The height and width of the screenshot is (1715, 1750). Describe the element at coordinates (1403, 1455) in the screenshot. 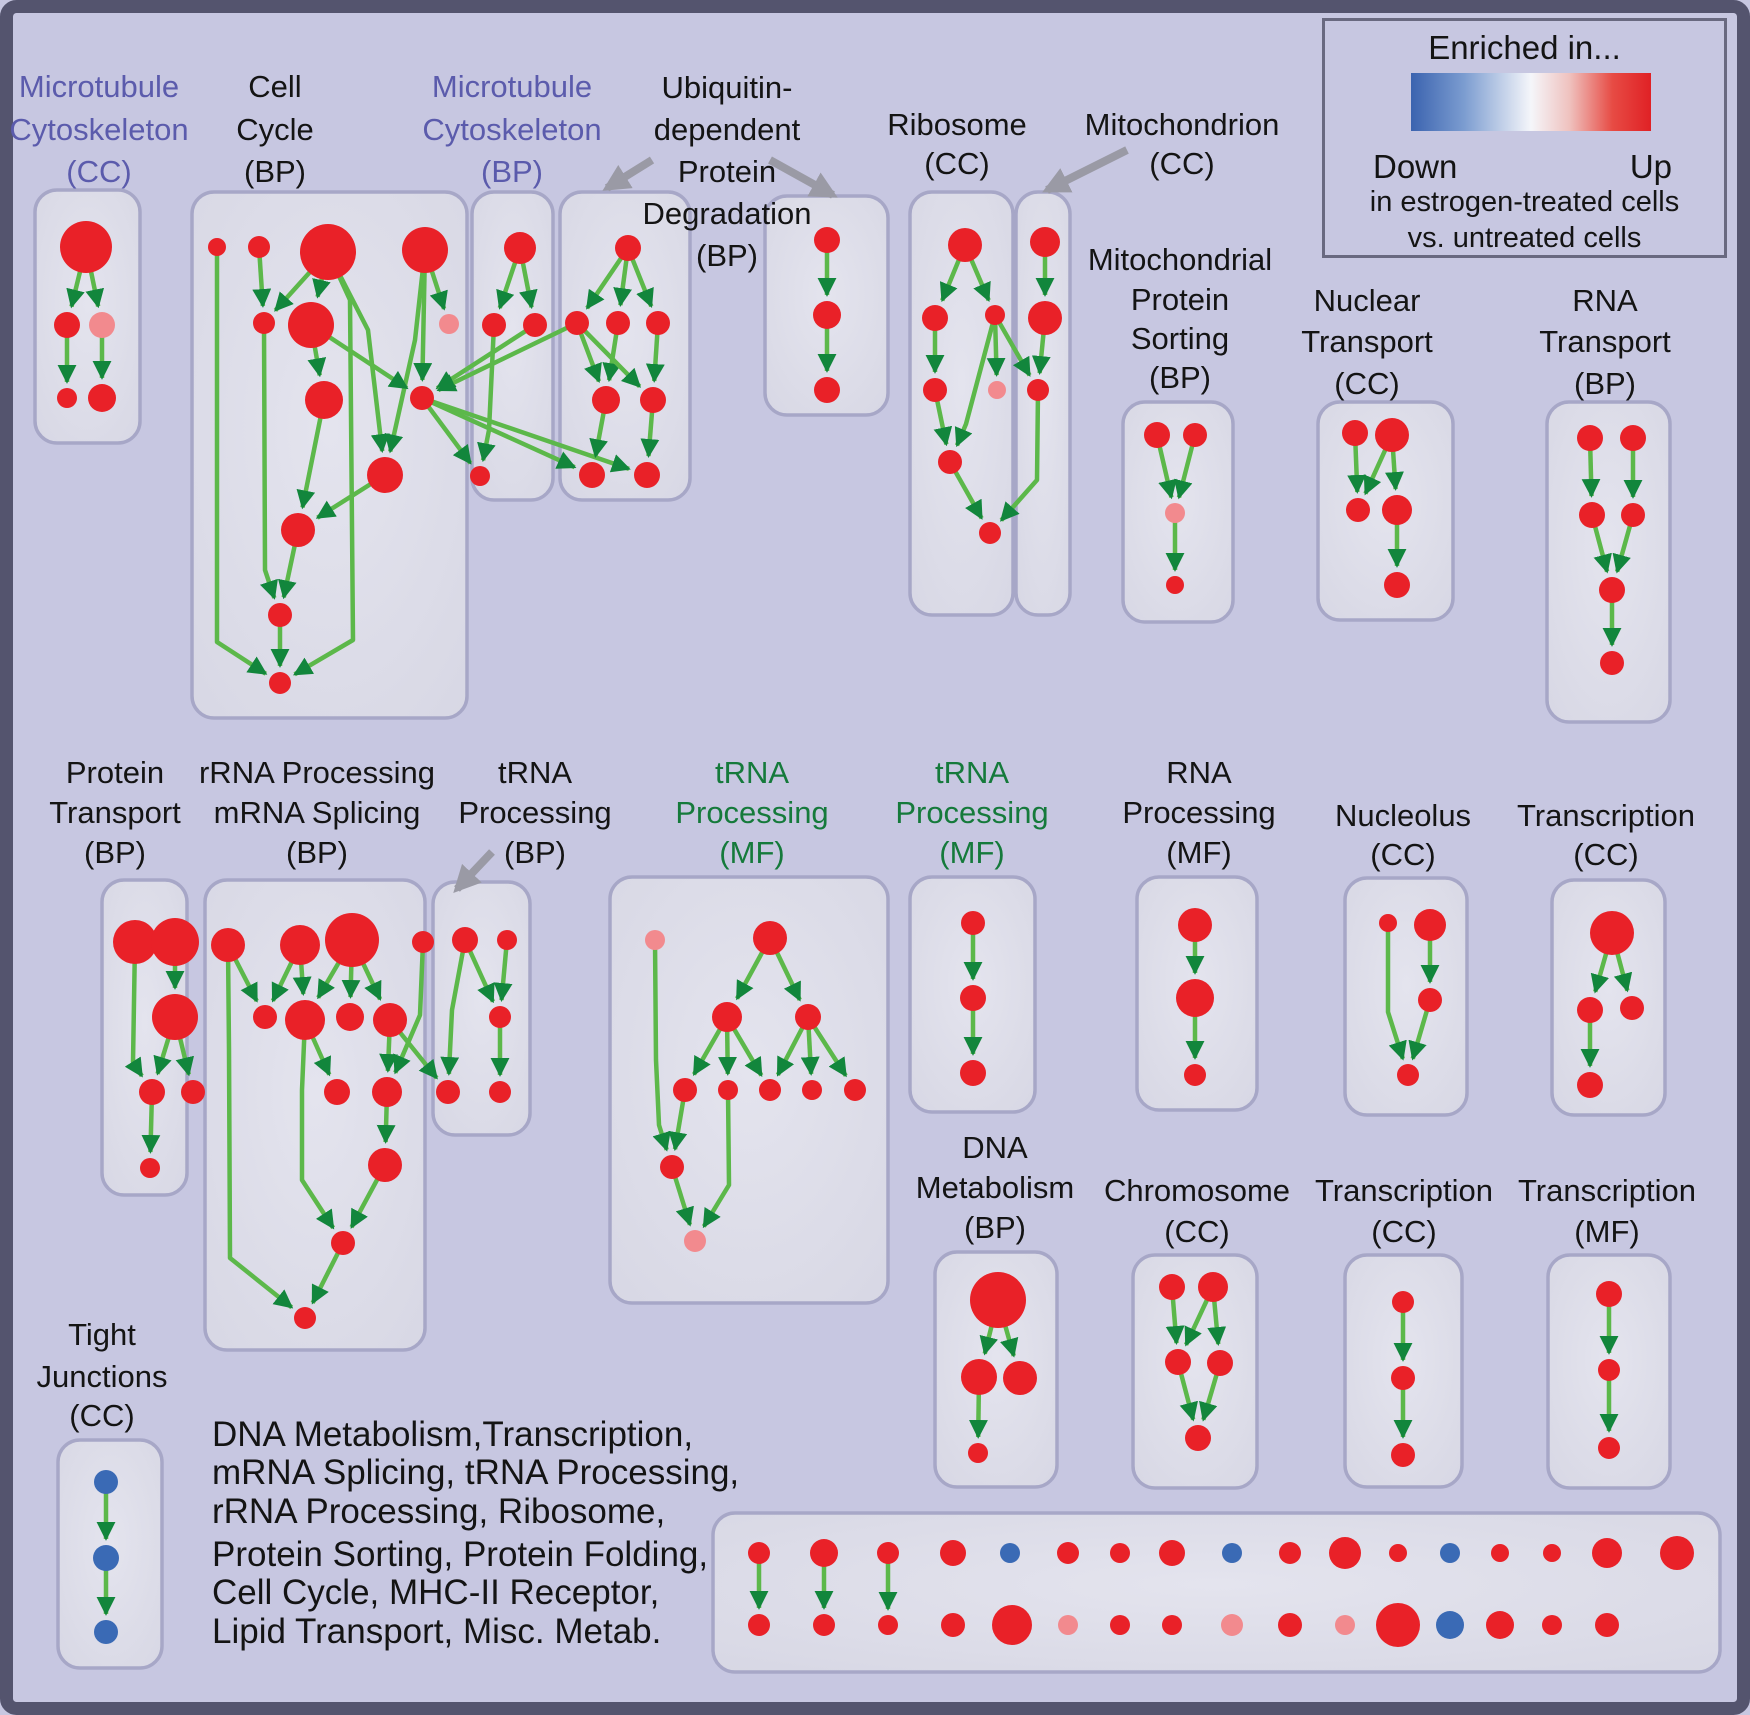

I see `node-tr3` at that location.